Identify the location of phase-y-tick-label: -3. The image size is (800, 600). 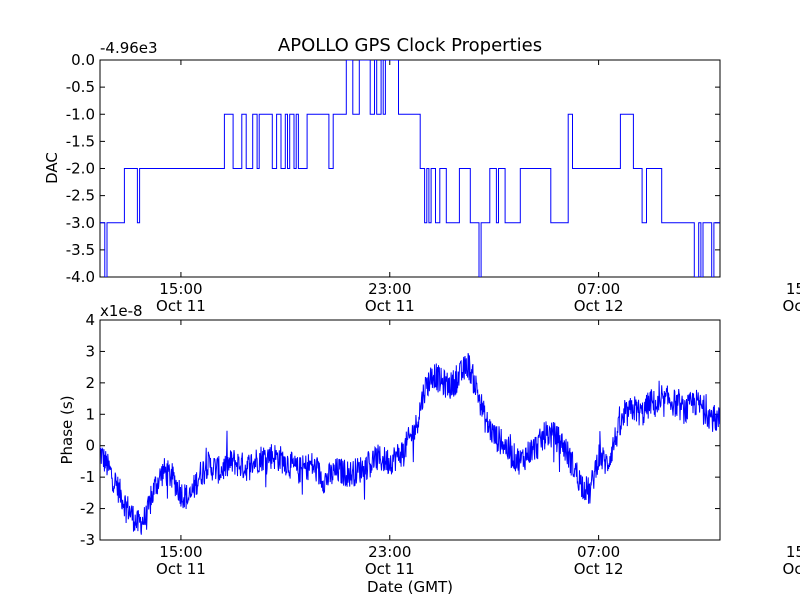
(87, 540).